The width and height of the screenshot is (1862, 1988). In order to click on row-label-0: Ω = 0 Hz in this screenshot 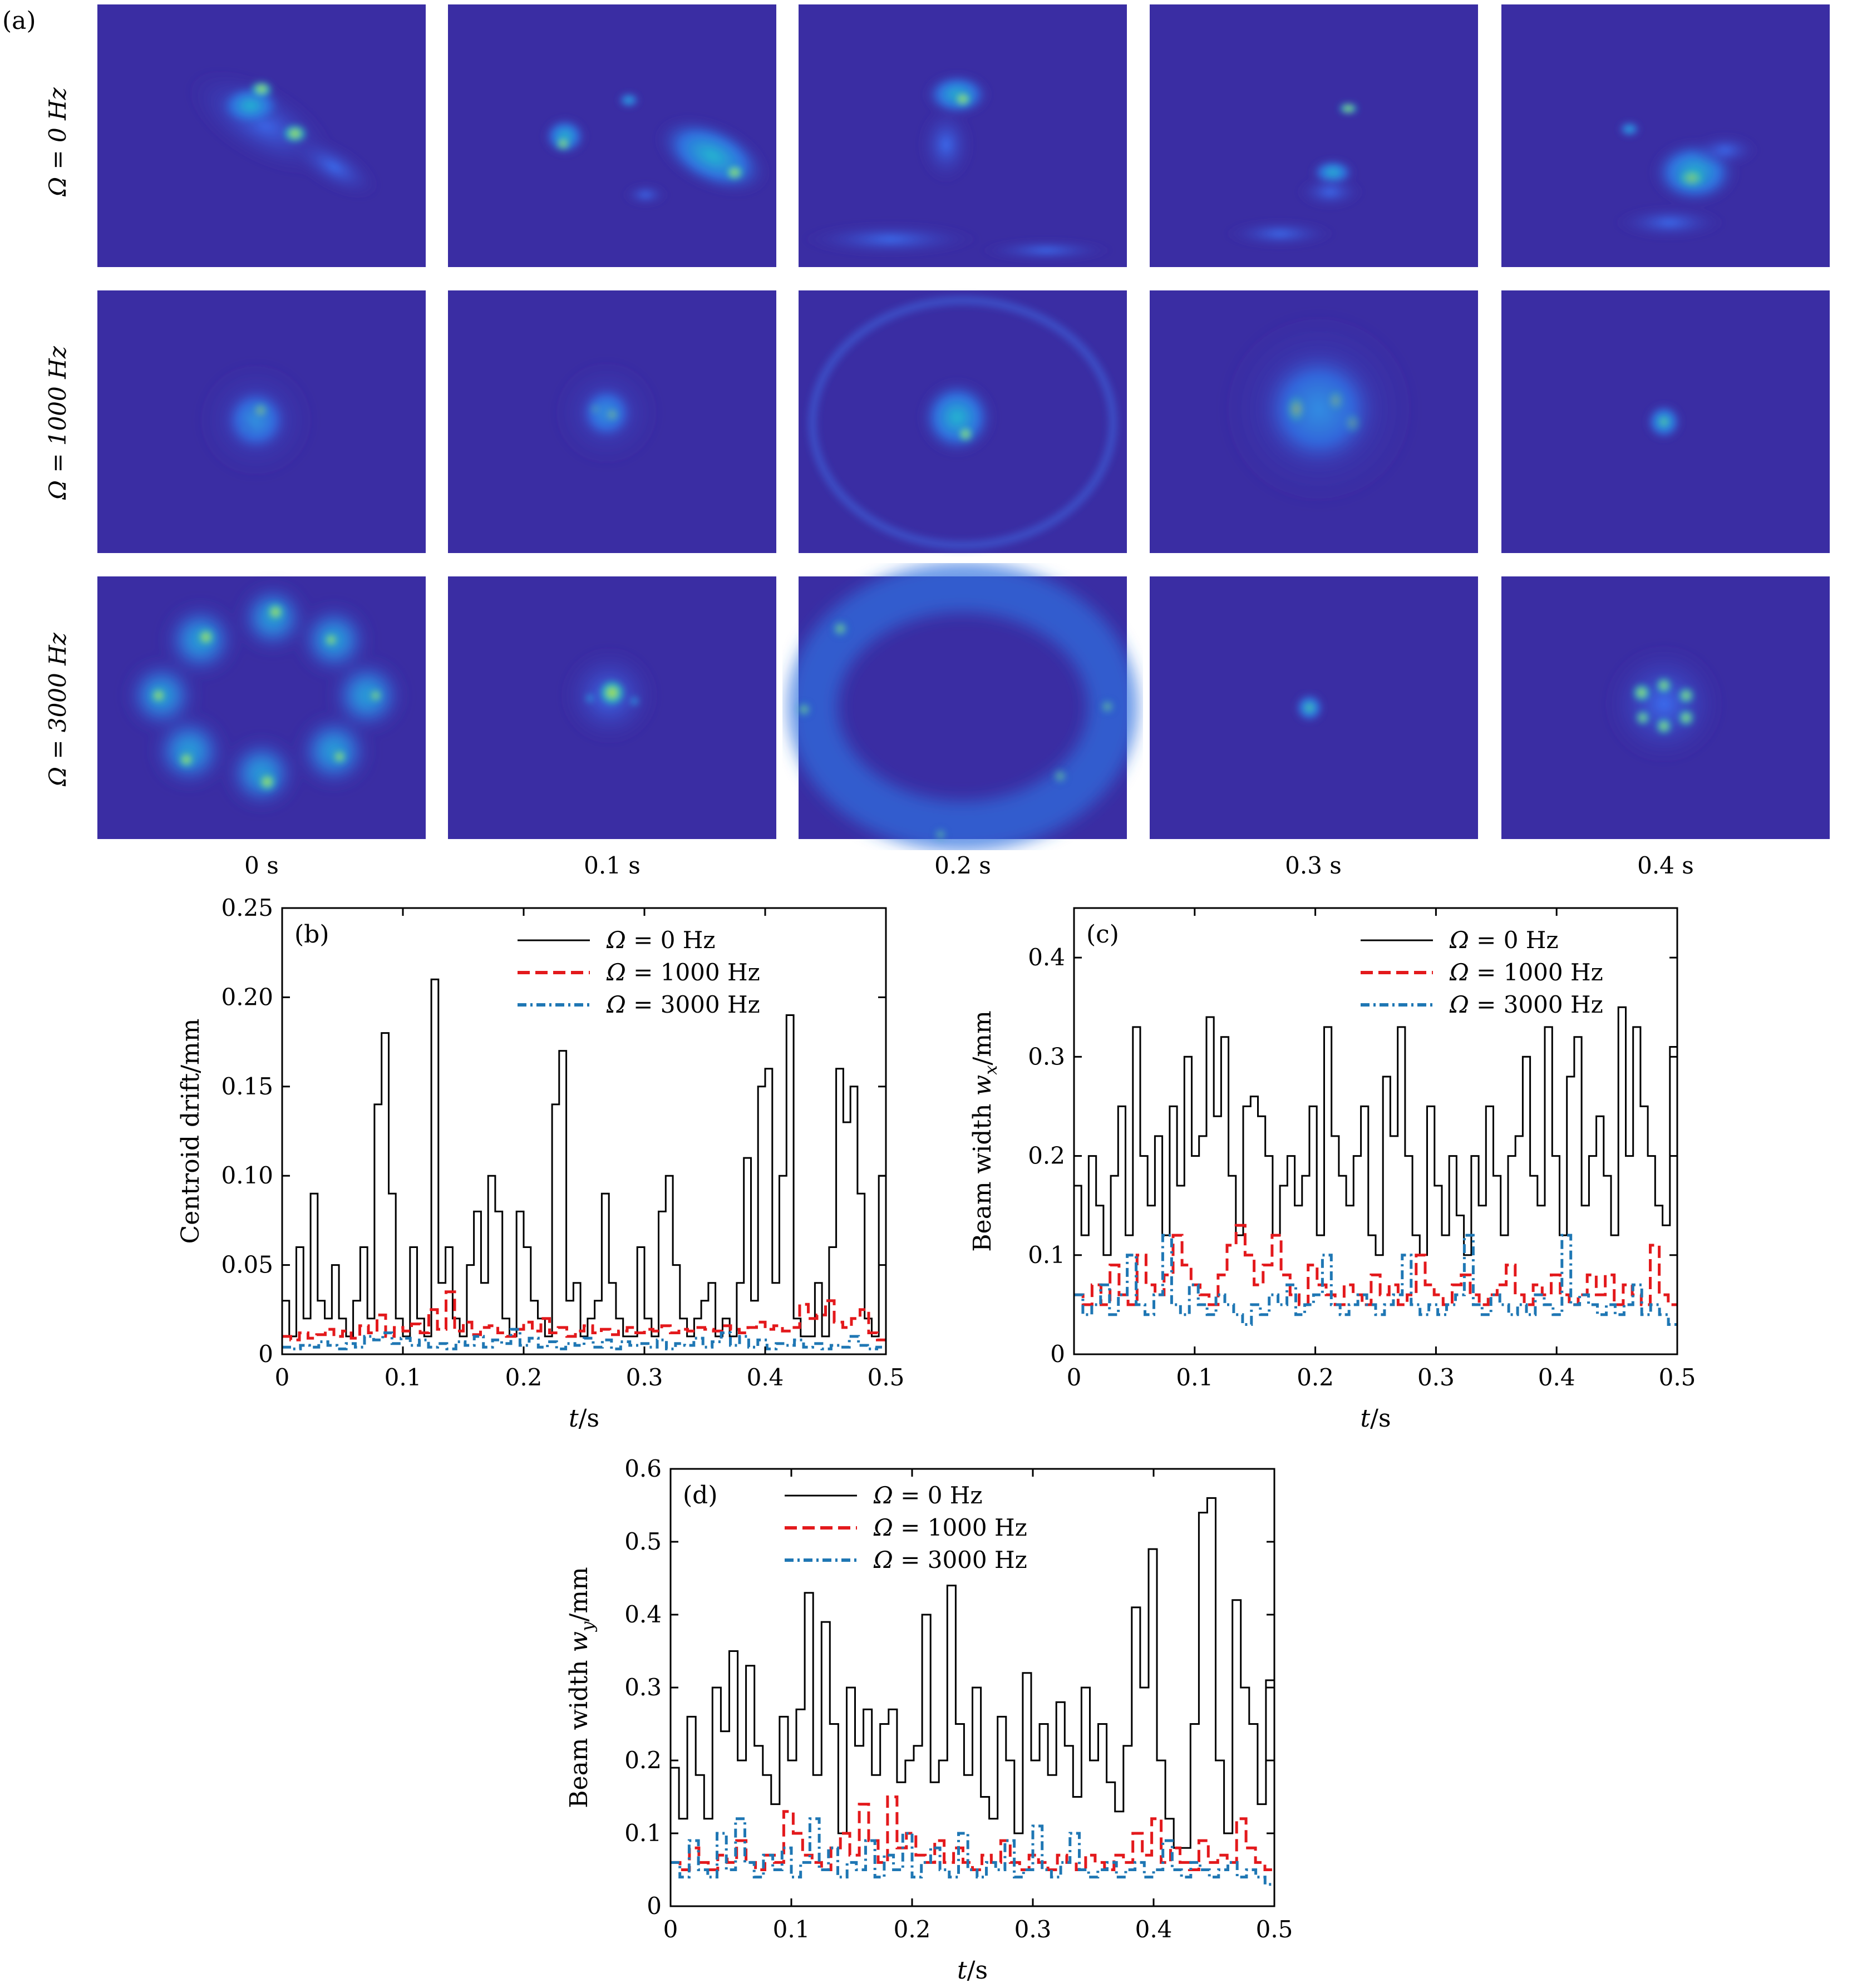, I will do `click(57, 141)`.